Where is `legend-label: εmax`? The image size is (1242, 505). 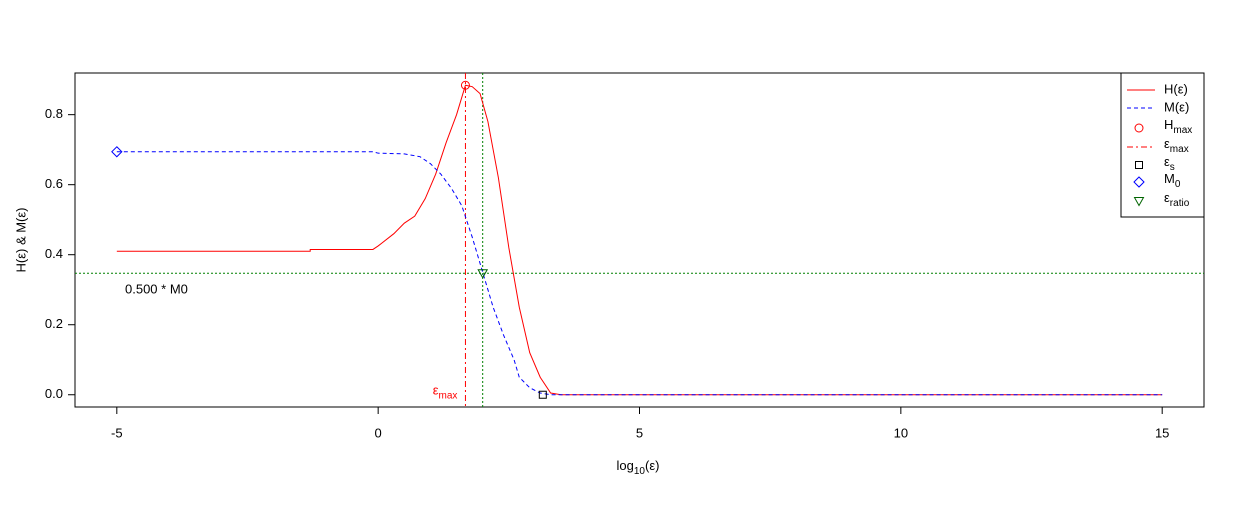 legend-label: εmax is located at coordinates (1176, 145).